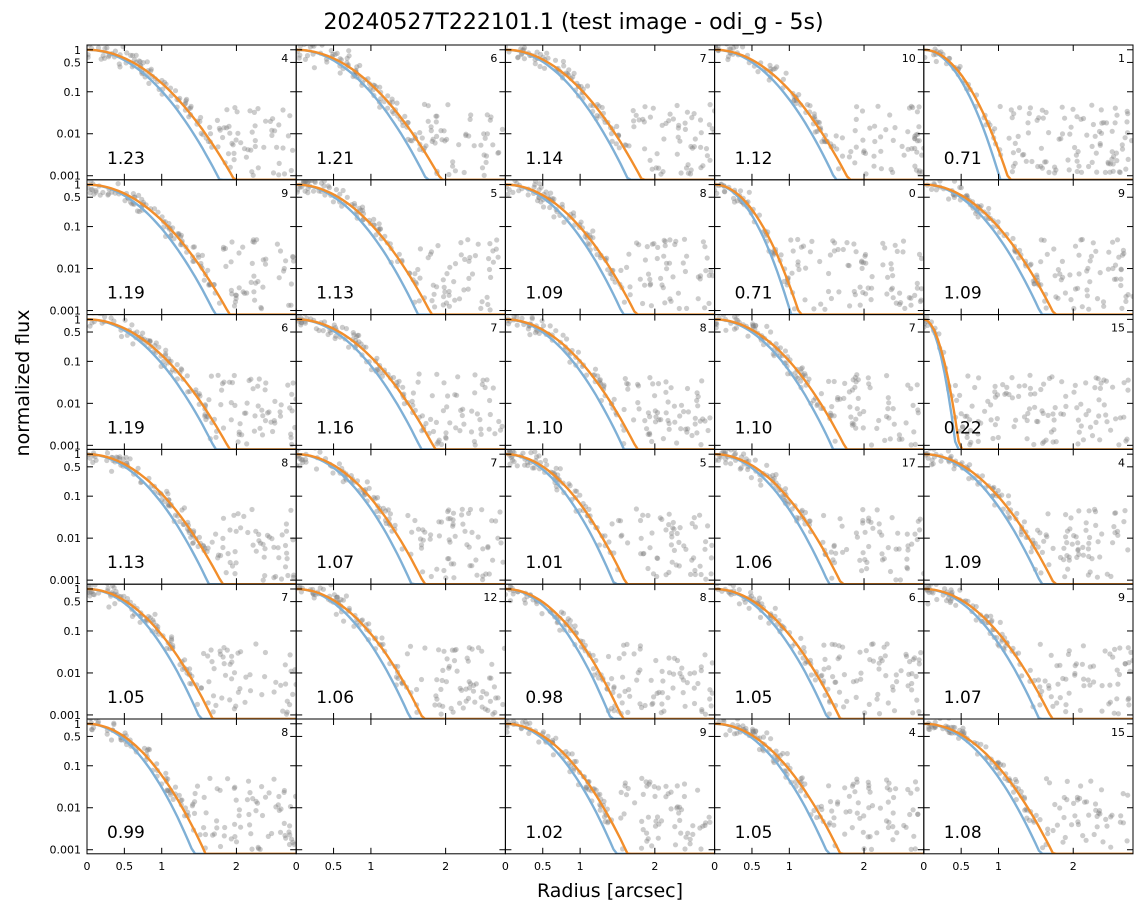  I want to click on y-tick-label: 0.01, so click(69, 808).